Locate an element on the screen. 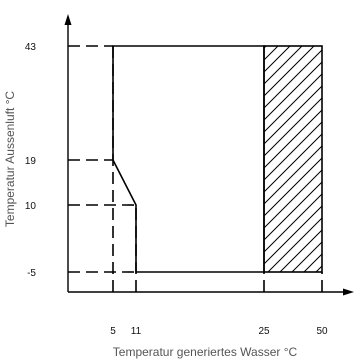 This screenshot has height=362, width=362. y-tick-label: 19 is located at coordinates (31, 161).